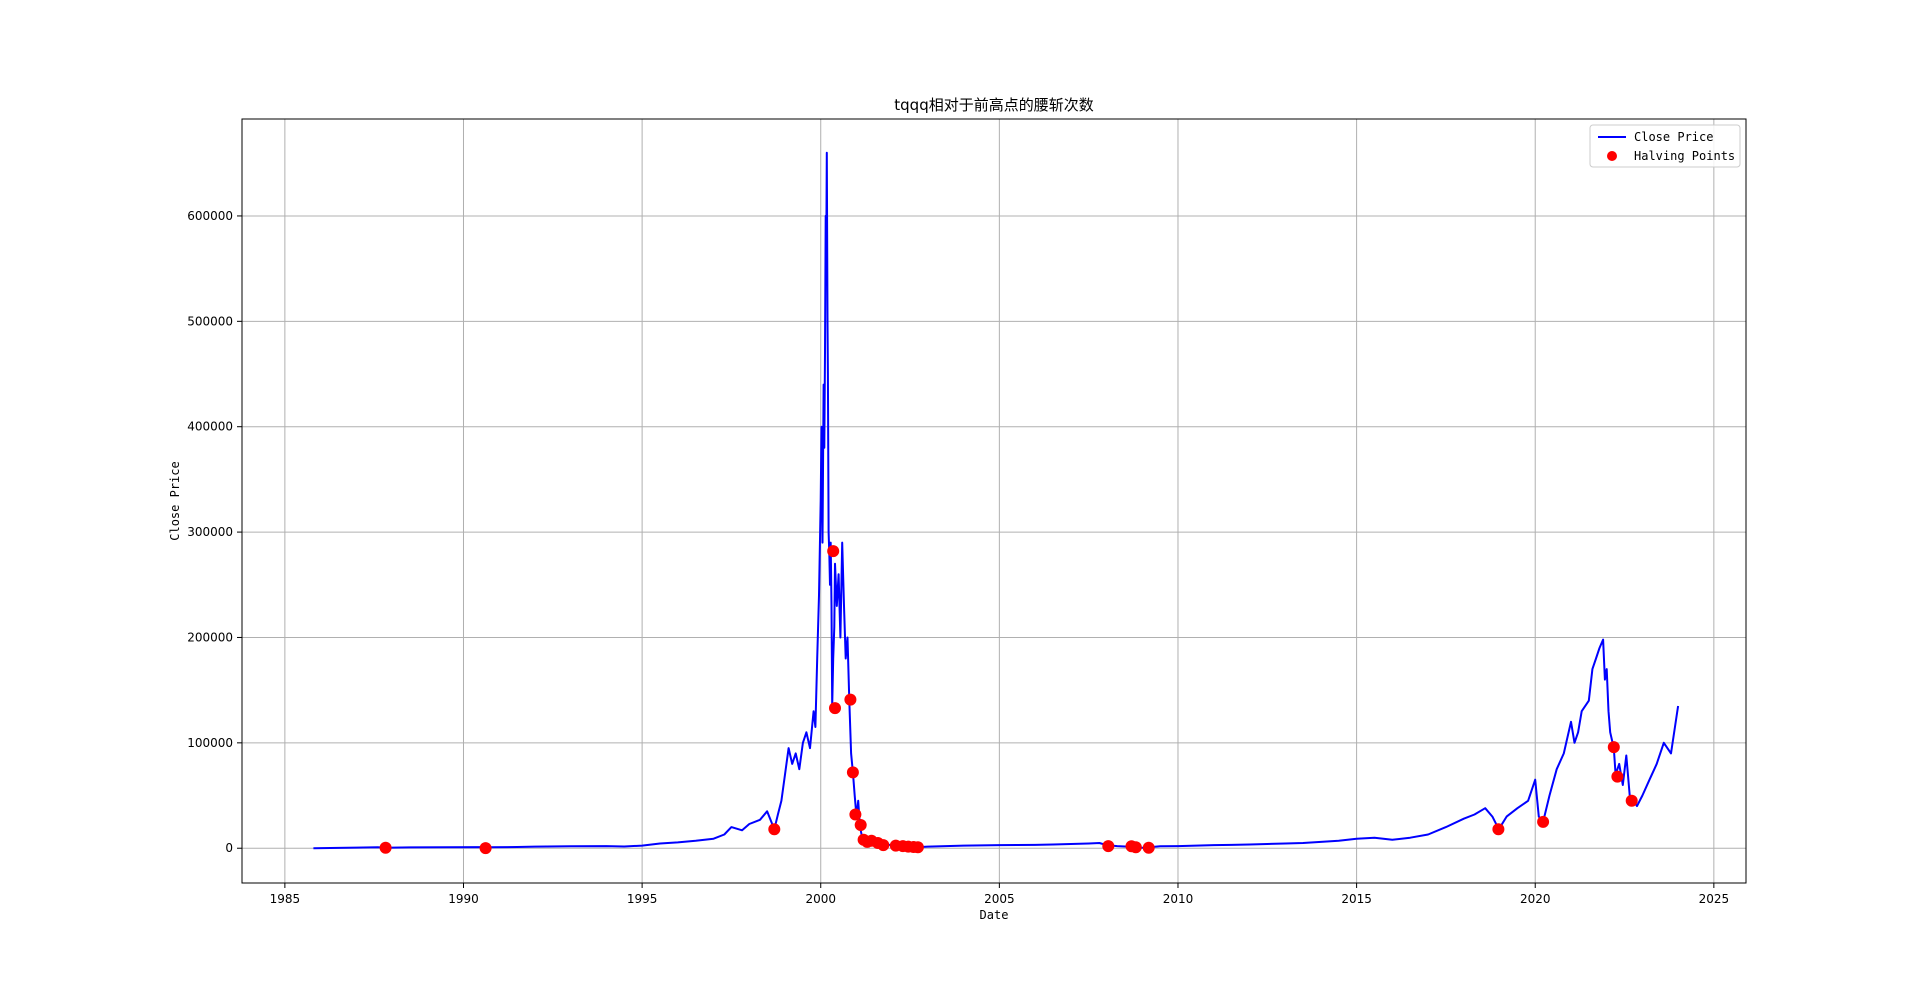  What do you see at coordinates (1535, 899) in the screenshot?
I see `x-tick-label: 2020` at bounding box center [1535, 899].